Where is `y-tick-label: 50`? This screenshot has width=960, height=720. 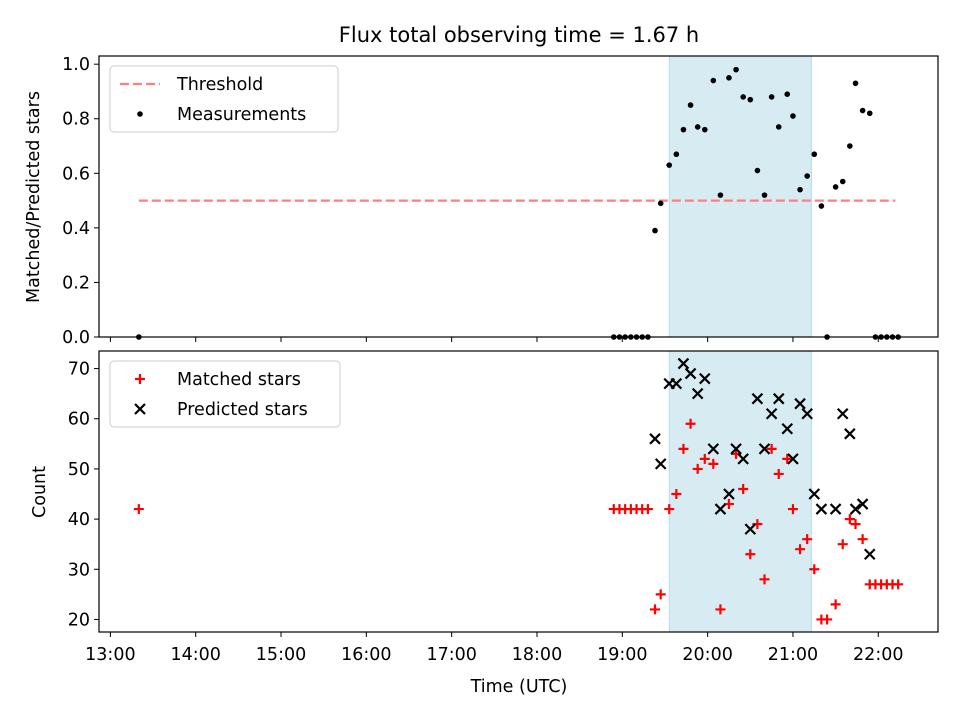 y-tick-label: 50 is located at coordinates (79, 470).